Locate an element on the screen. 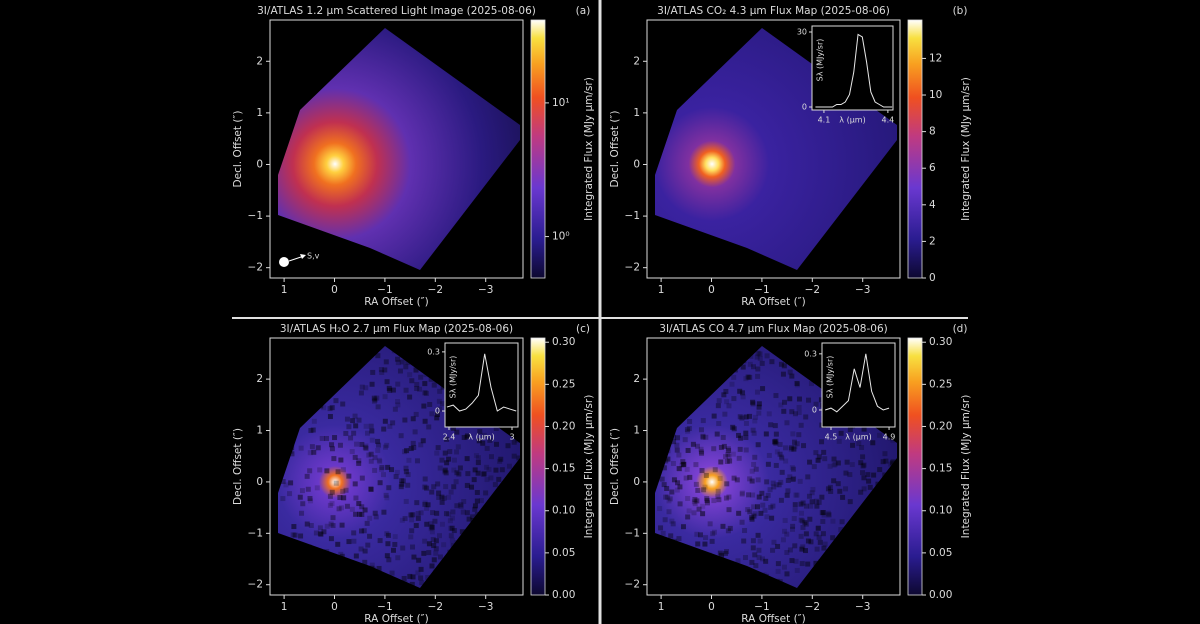 The image size is (1200, 624). y-tick-label: −1 is located at coordinates (632, 216).